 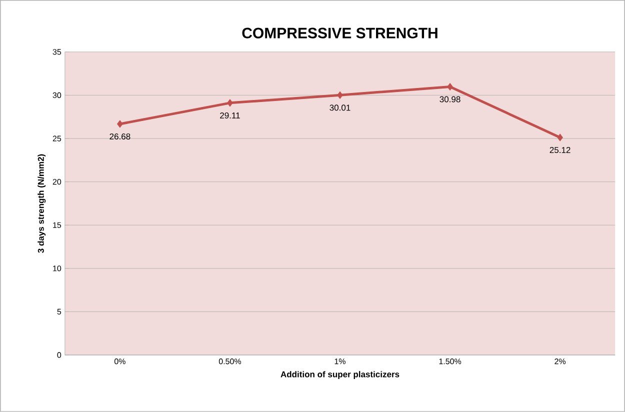 I want to click on y-tick-label: 5, so click(x=59, y=311).